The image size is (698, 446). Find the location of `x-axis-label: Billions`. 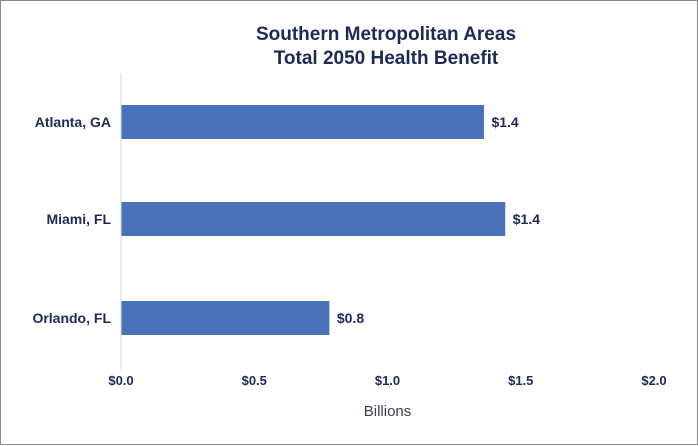

x-axis-label: Billions is located at coordinates (388, 411).